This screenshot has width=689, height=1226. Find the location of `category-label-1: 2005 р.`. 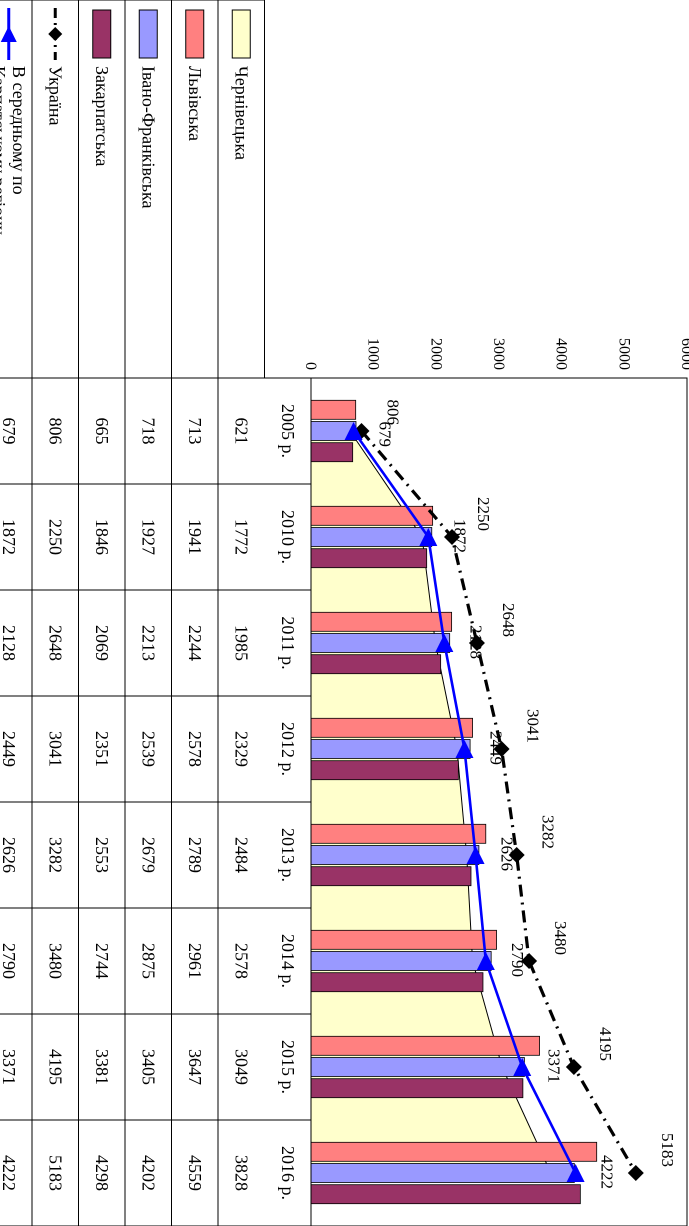

category-label-1: 2005 р. is located at coordinates (288, 431).